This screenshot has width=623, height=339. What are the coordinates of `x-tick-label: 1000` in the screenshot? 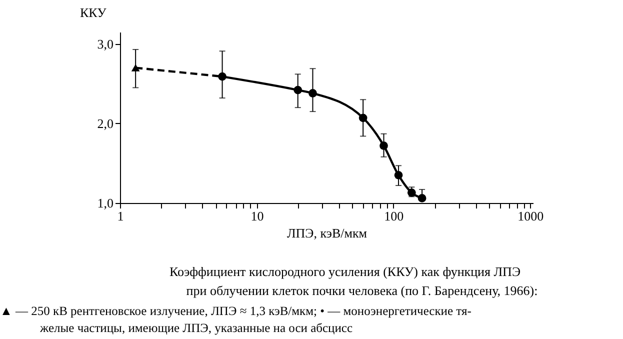 It's located at (531, 216).